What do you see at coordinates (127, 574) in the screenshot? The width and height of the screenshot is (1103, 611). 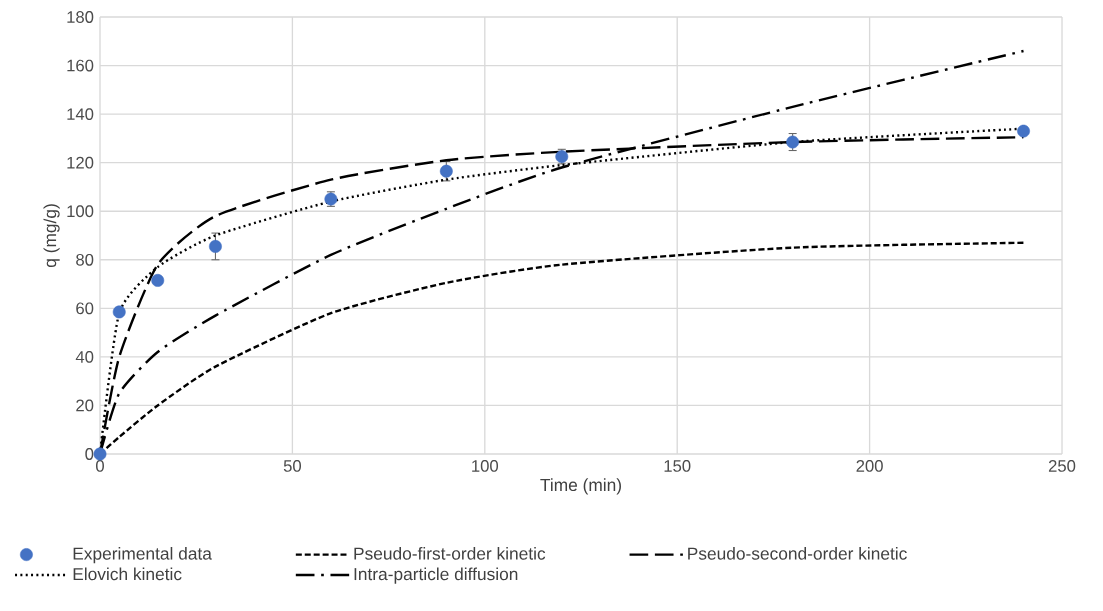 I see `legend-label: Elovich kinetic` at bounding box center [127, 574].